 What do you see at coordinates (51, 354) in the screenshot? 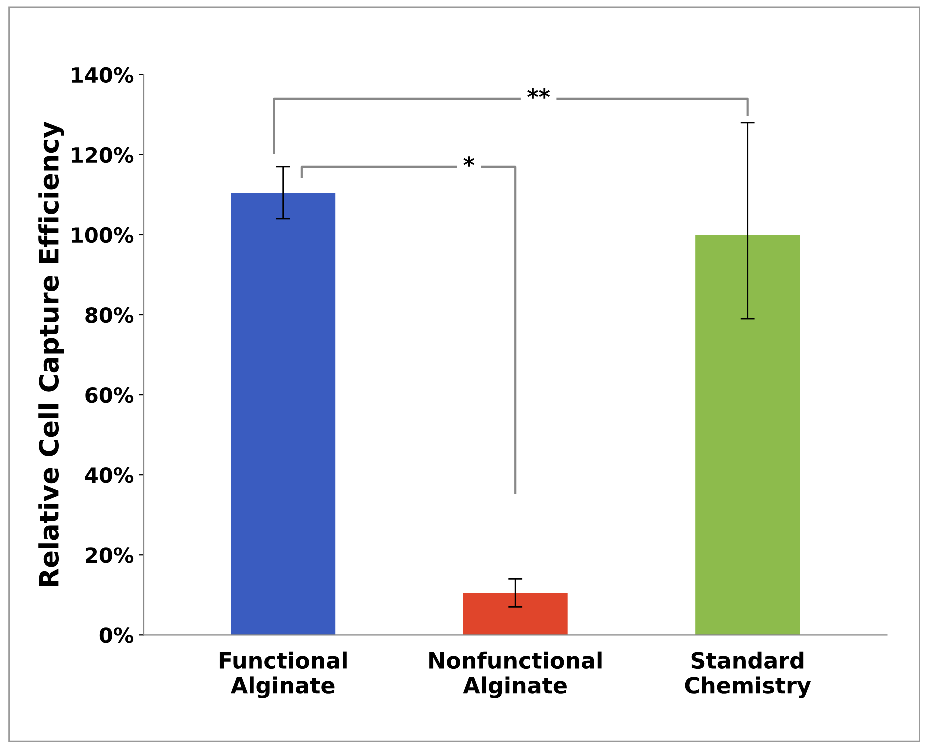
I see `y-axis-title: Relative Cell Capture Efficiency` at bounding box center [51, 354].